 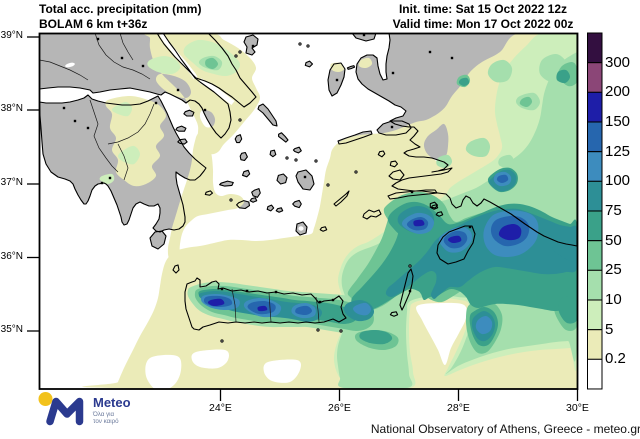 What do you see at coordinates (103, 414) in the screenshot?
I see `svg-text: Όλα για` at bounding box center [103, 414].